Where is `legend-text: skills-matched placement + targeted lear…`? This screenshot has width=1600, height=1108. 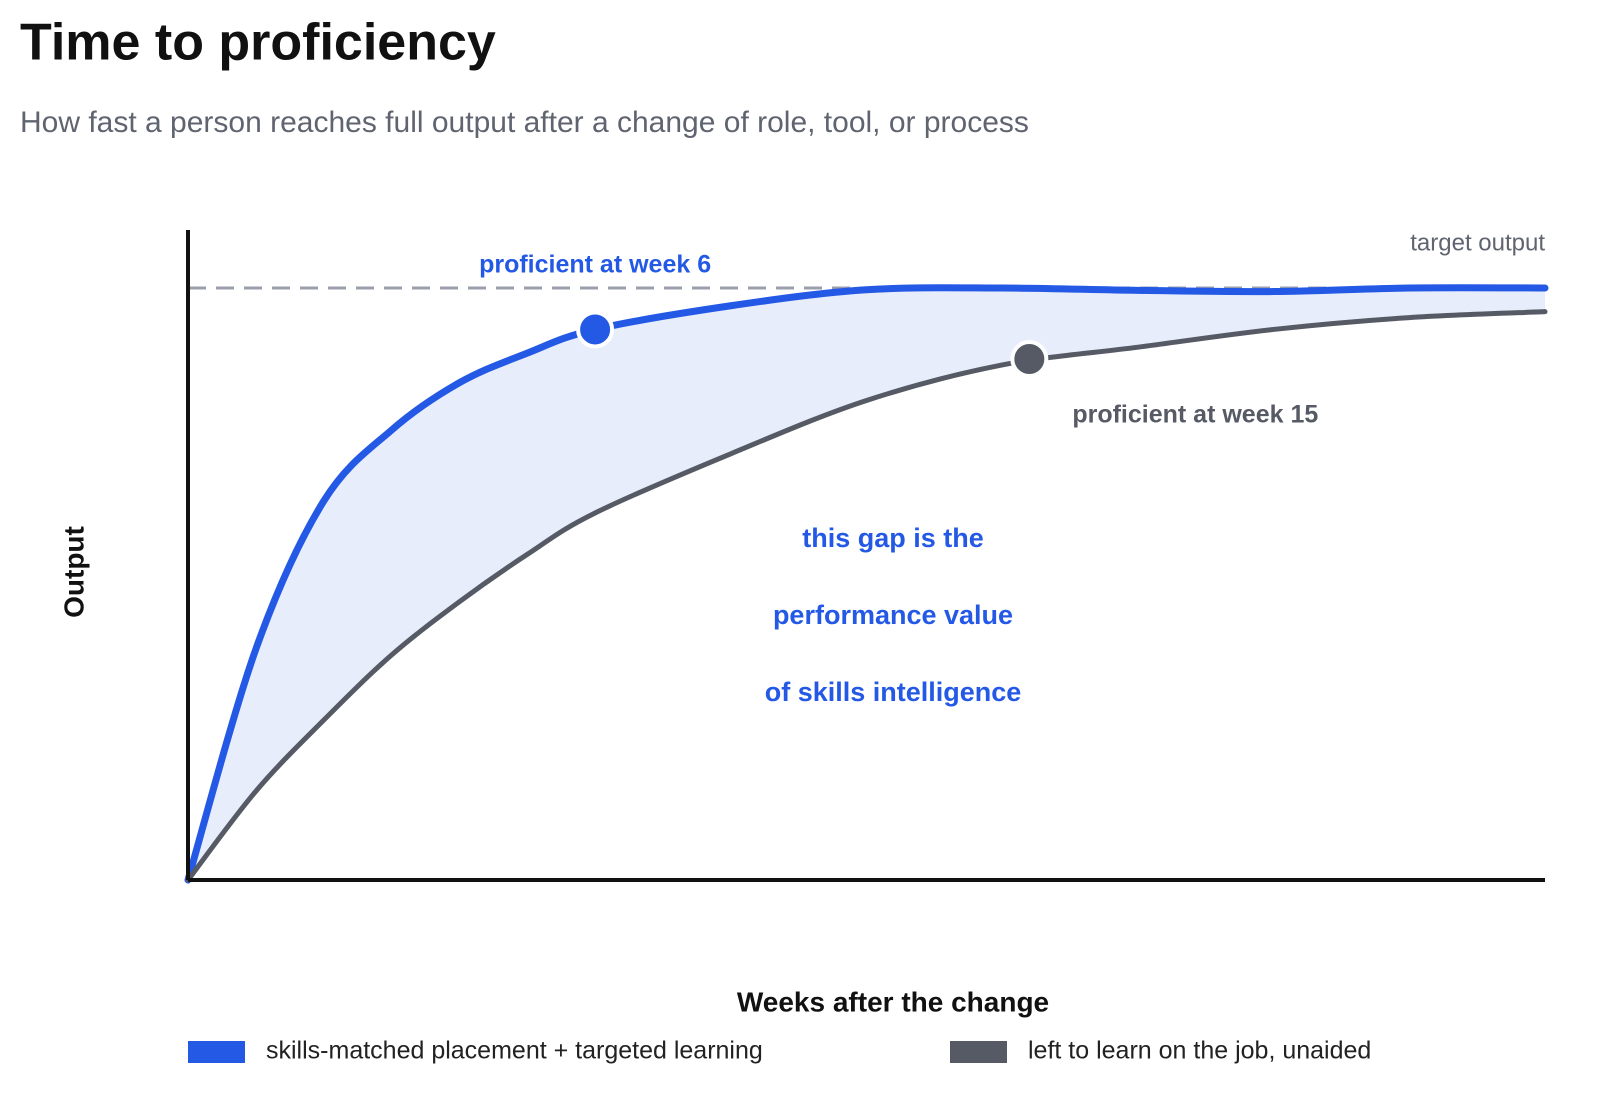 legend-text: skills-matched placement + targeted lear… is located at coordinates (514, 1051).